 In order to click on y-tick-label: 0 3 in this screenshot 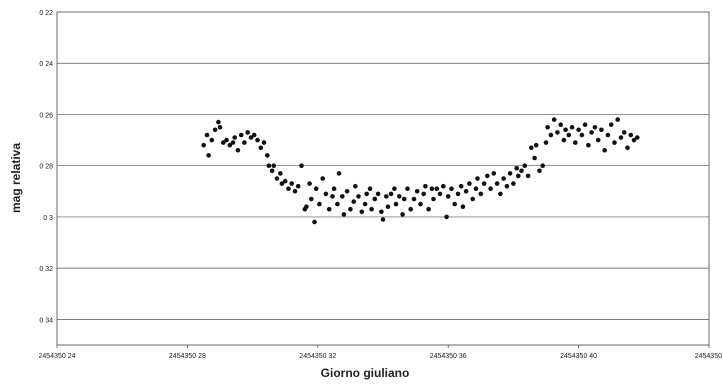, I will do `click(48, 218)`.